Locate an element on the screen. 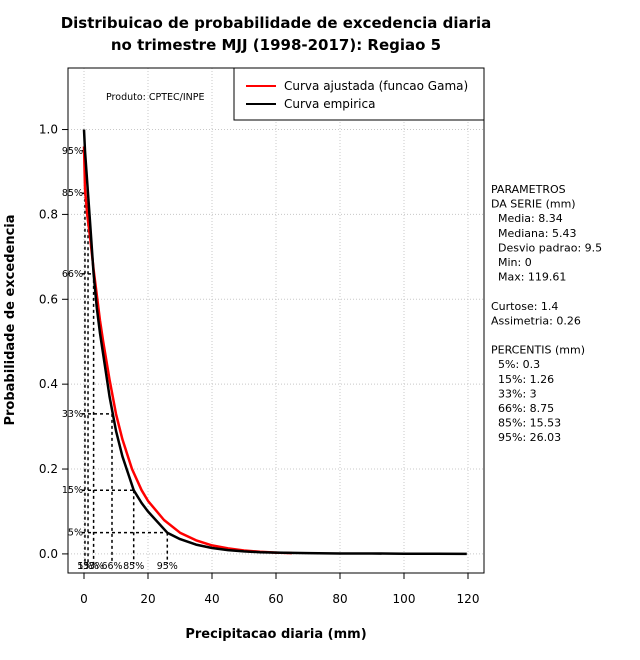  percentile-x-label: 15% is located at coordinates (87, 566).